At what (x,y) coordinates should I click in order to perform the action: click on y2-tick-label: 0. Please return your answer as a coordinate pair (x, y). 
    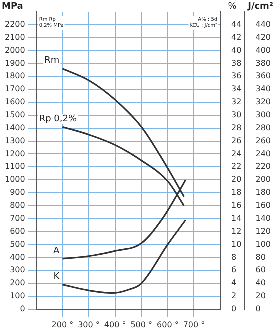
    Looking at the image, I should click on (234, 309).